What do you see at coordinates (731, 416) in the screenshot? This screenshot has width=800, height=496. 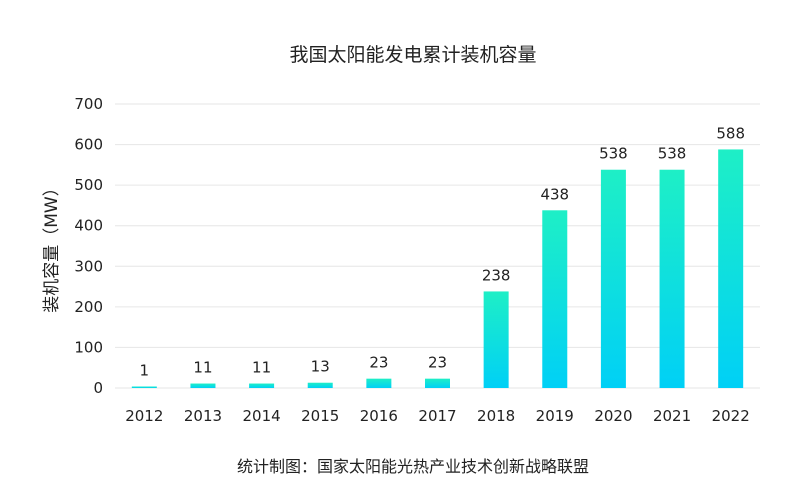 I see `x-tick-label: 2022` at bounding box center [731, 416].